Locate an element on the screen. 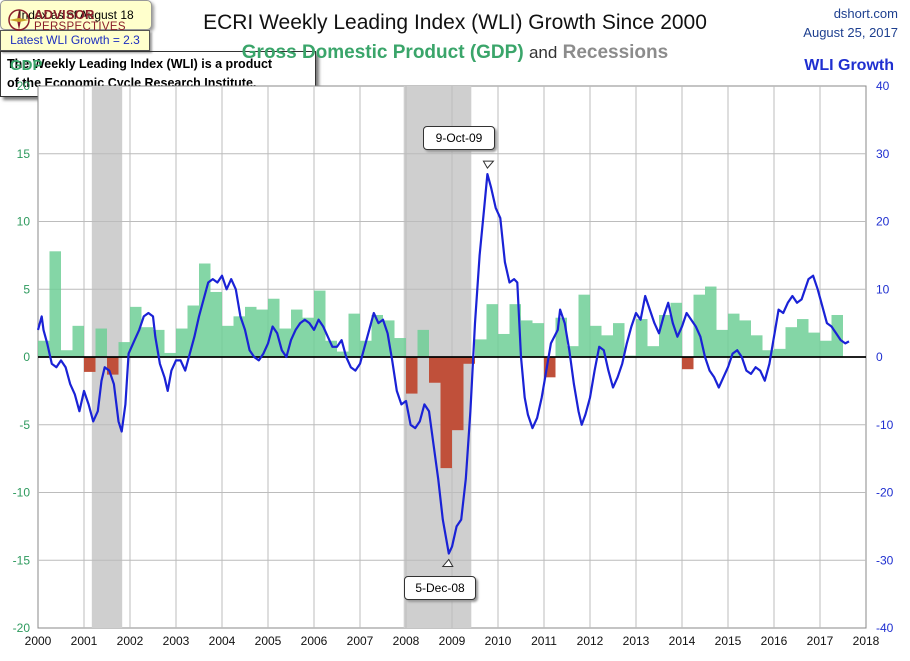 Image resolution: width=910 pixels, height=661 pixels. right-tick-label: 0 is located at coordinates (879, 357).